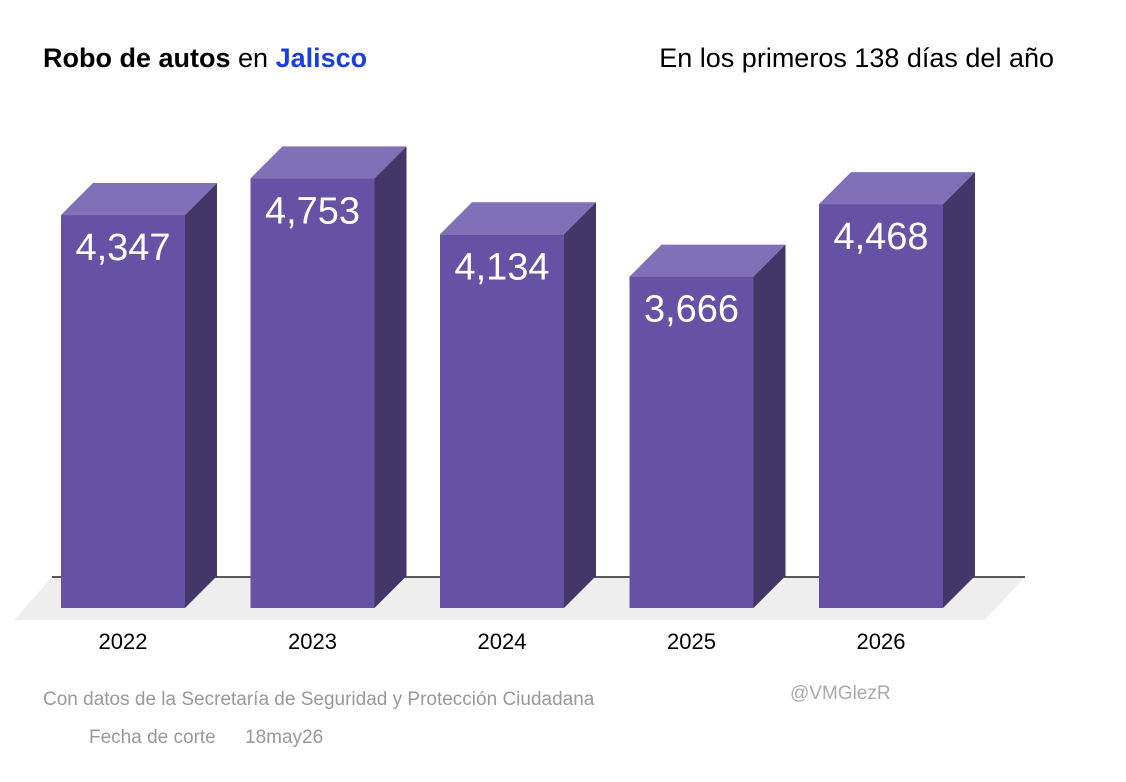  What do you see at coordinates (502, 641) in the screenshot?
I see `x-tick-label: 2024` at bounding box center [502, 641].